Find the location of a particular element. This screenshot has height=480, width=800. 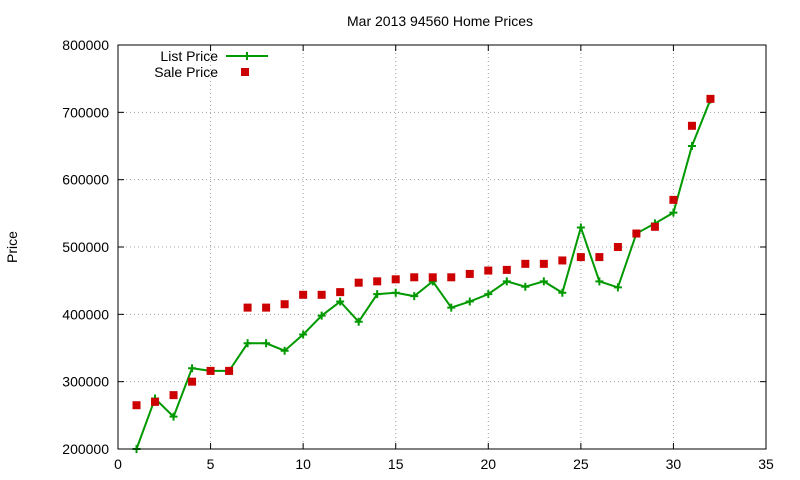

x-tick-label: 20 is located at coordinates (488, 464).